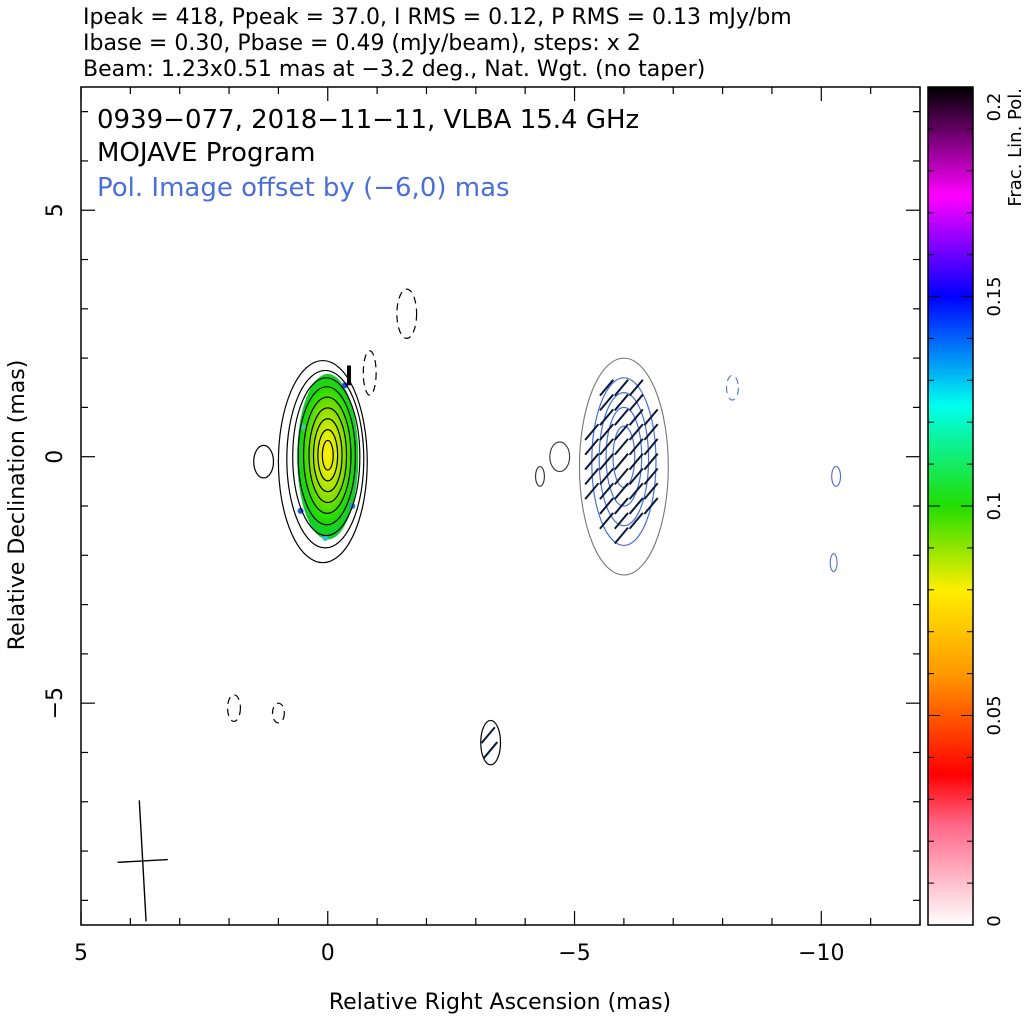 The height and width of the screenshot is (1020, 1027). Describe the element at coordinates (574, 953) in the screenshot. I see `x-tick-label: −5` at that location.